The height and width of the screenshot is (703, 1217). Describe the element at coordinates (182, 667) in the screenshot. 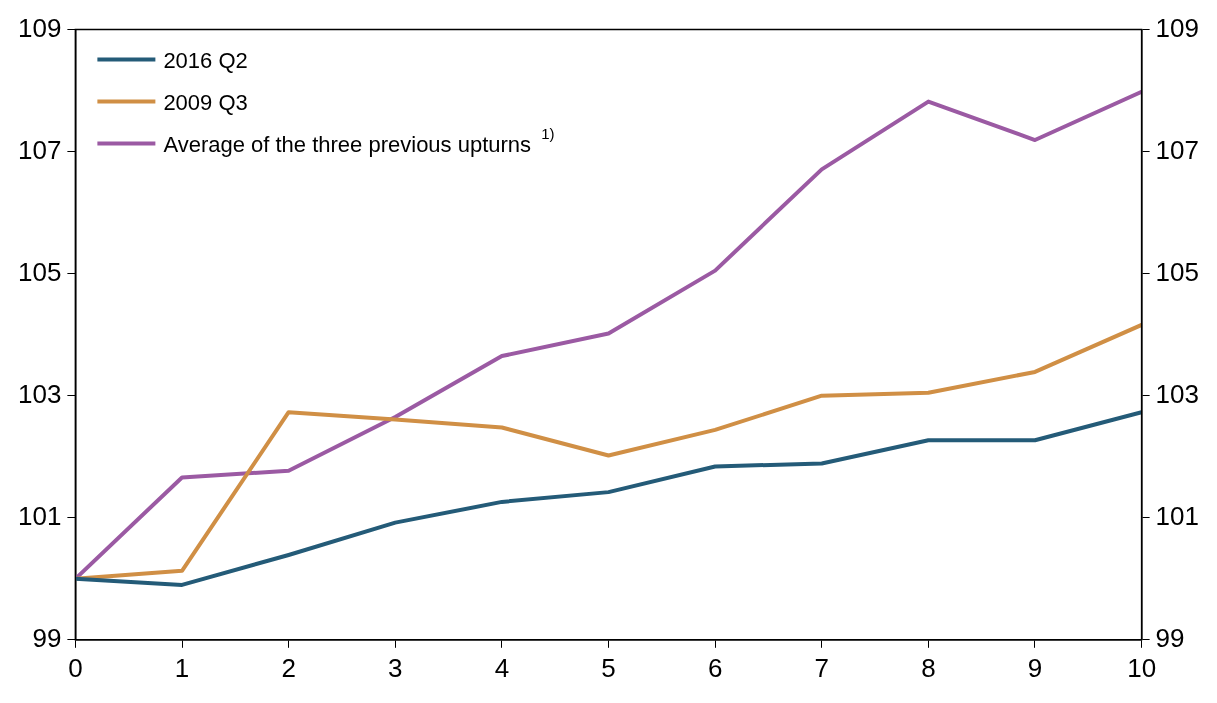

I see `x-tick-label: 1` at that location.